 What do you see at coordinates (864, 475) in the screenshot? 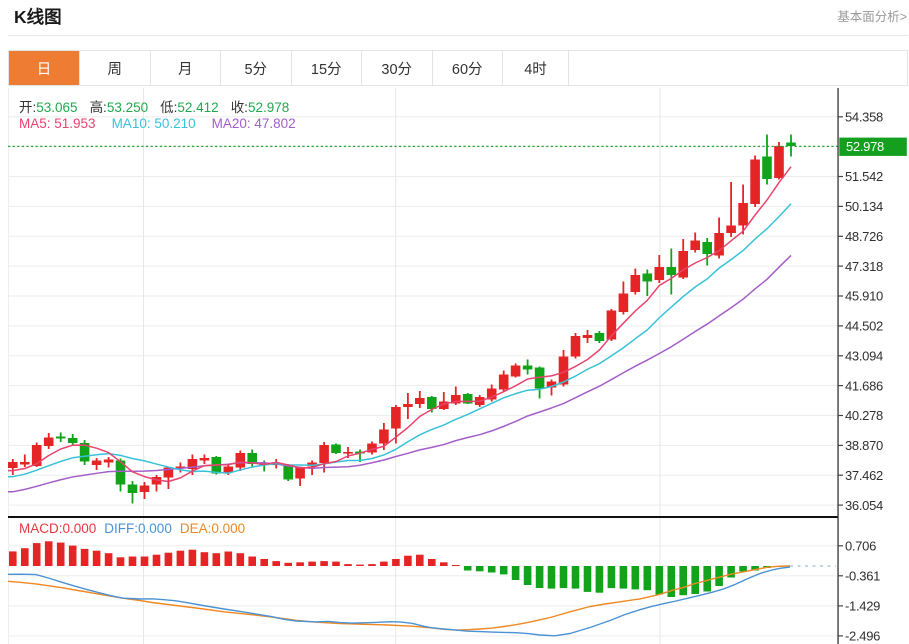
I see `svg-text: 37.462` at bounding box center [864, 475].